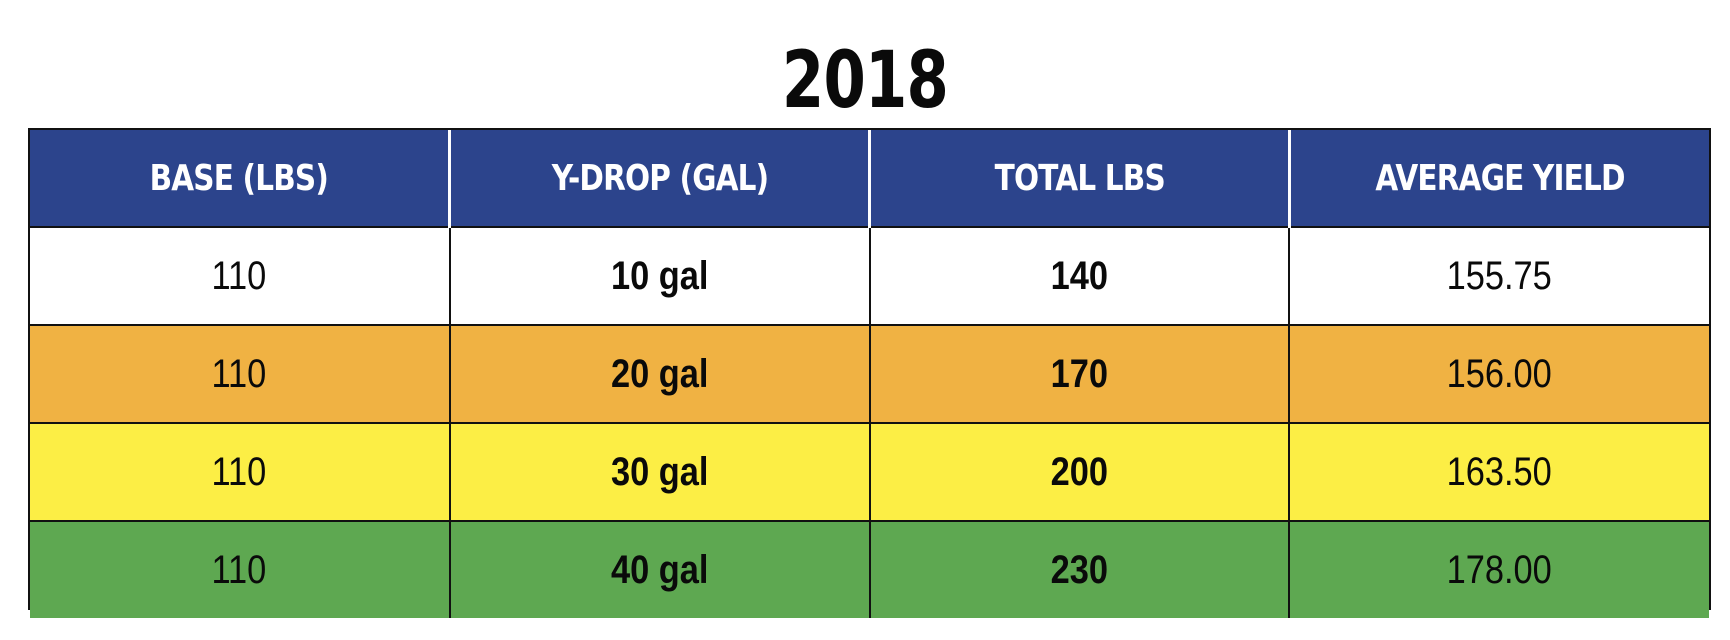 This screenshot has height=640, width=1730. Describe the element at coordinates (241, 178) in the screenshot. I see `column-header-base: BASE (LBS)` at that location.